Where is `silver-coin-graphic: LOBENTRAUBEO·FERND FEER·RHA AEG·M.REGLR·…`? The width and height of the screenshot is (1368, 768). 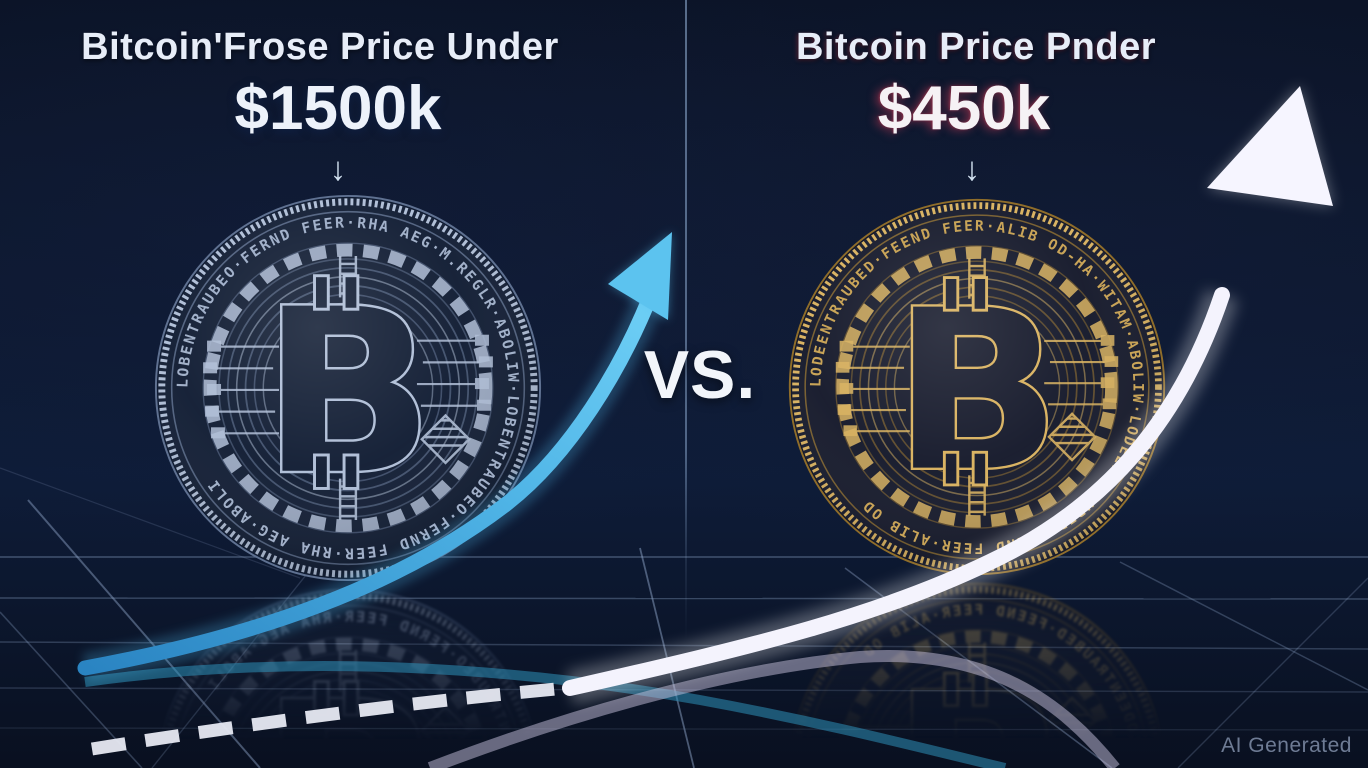
silver-coin-graphic: LOBENTRAUBEO·FERND FEER·RHA AEG·M.REGLR·… is located at coordinates (348, 388).